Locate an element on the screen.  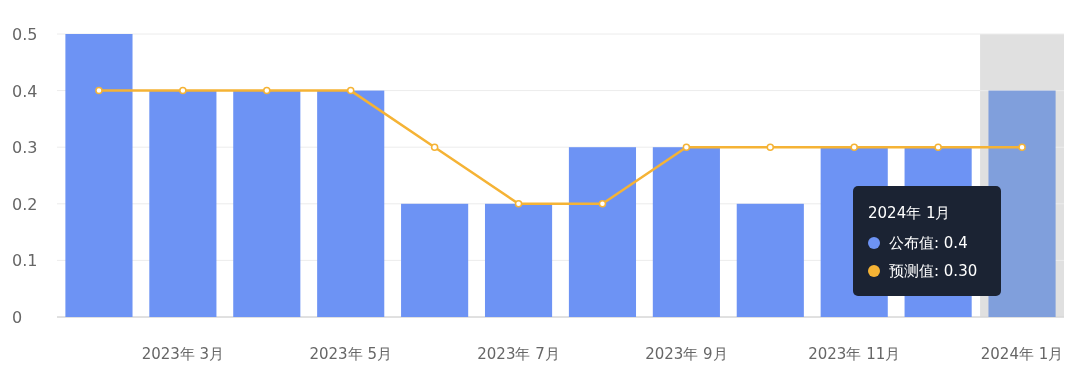
x-tick-label: 2023年 7月 is located at coordinates (518, 354).